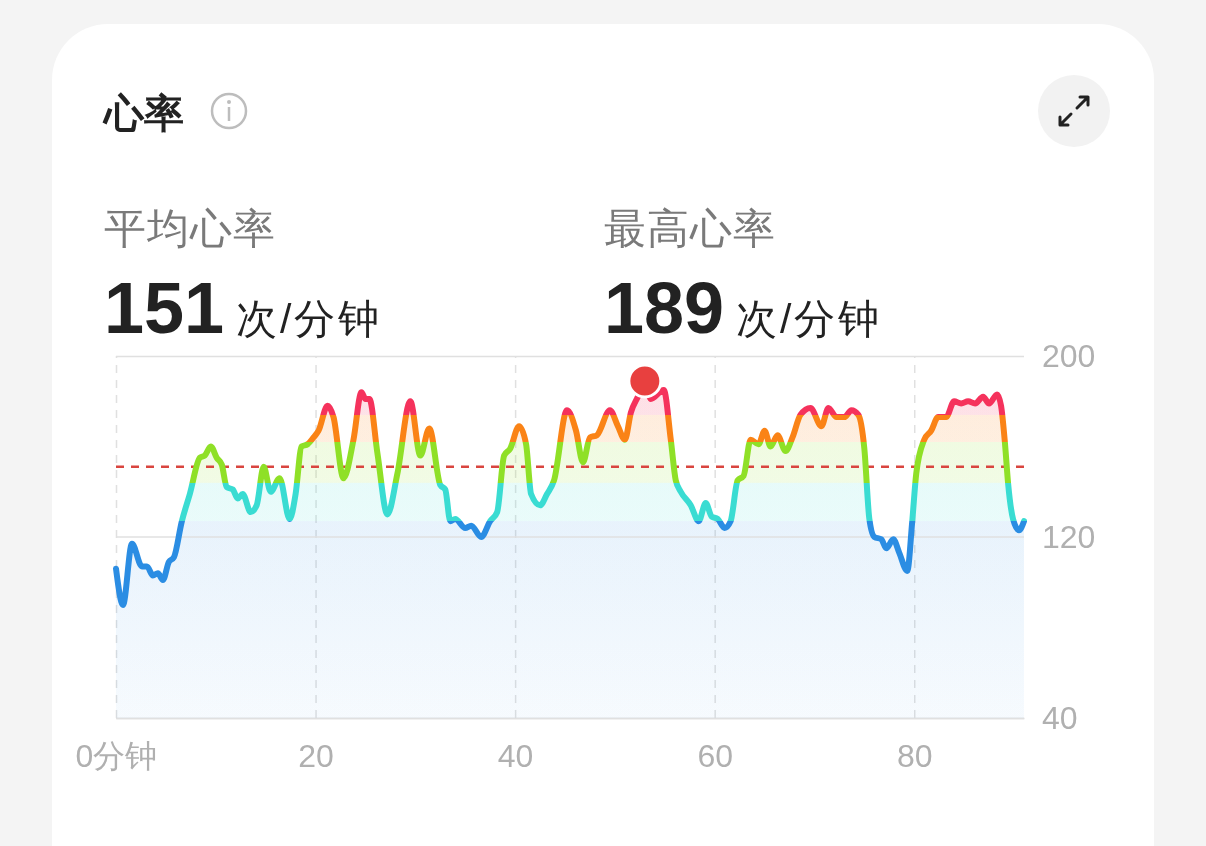 Image resolution: width=1206 pixels, height=846 pixels. I want to click on x-tick-label: 40, so click(515, 755).